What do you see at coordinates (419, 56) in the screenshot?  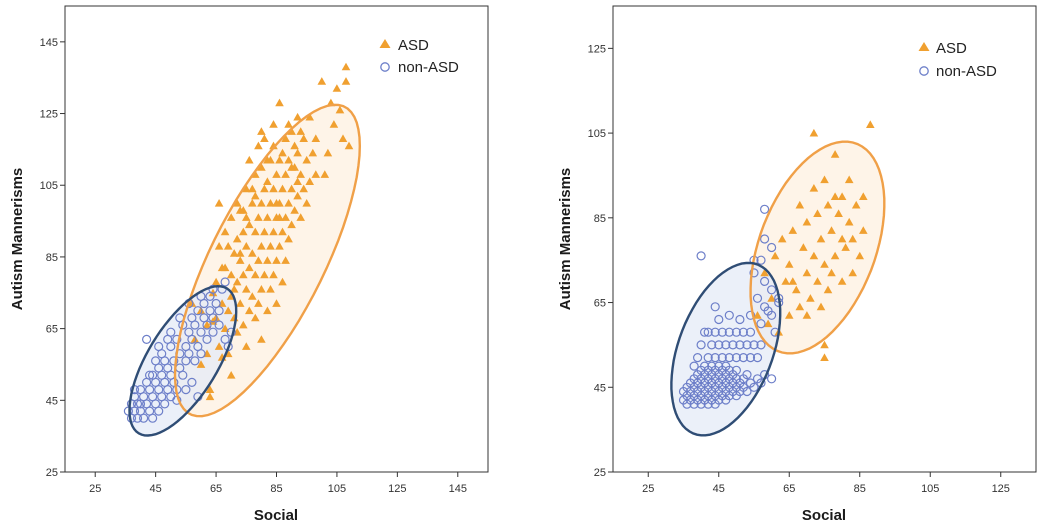 I see `left-legend: ASD non-ASD` at bounding box center [419, 56].